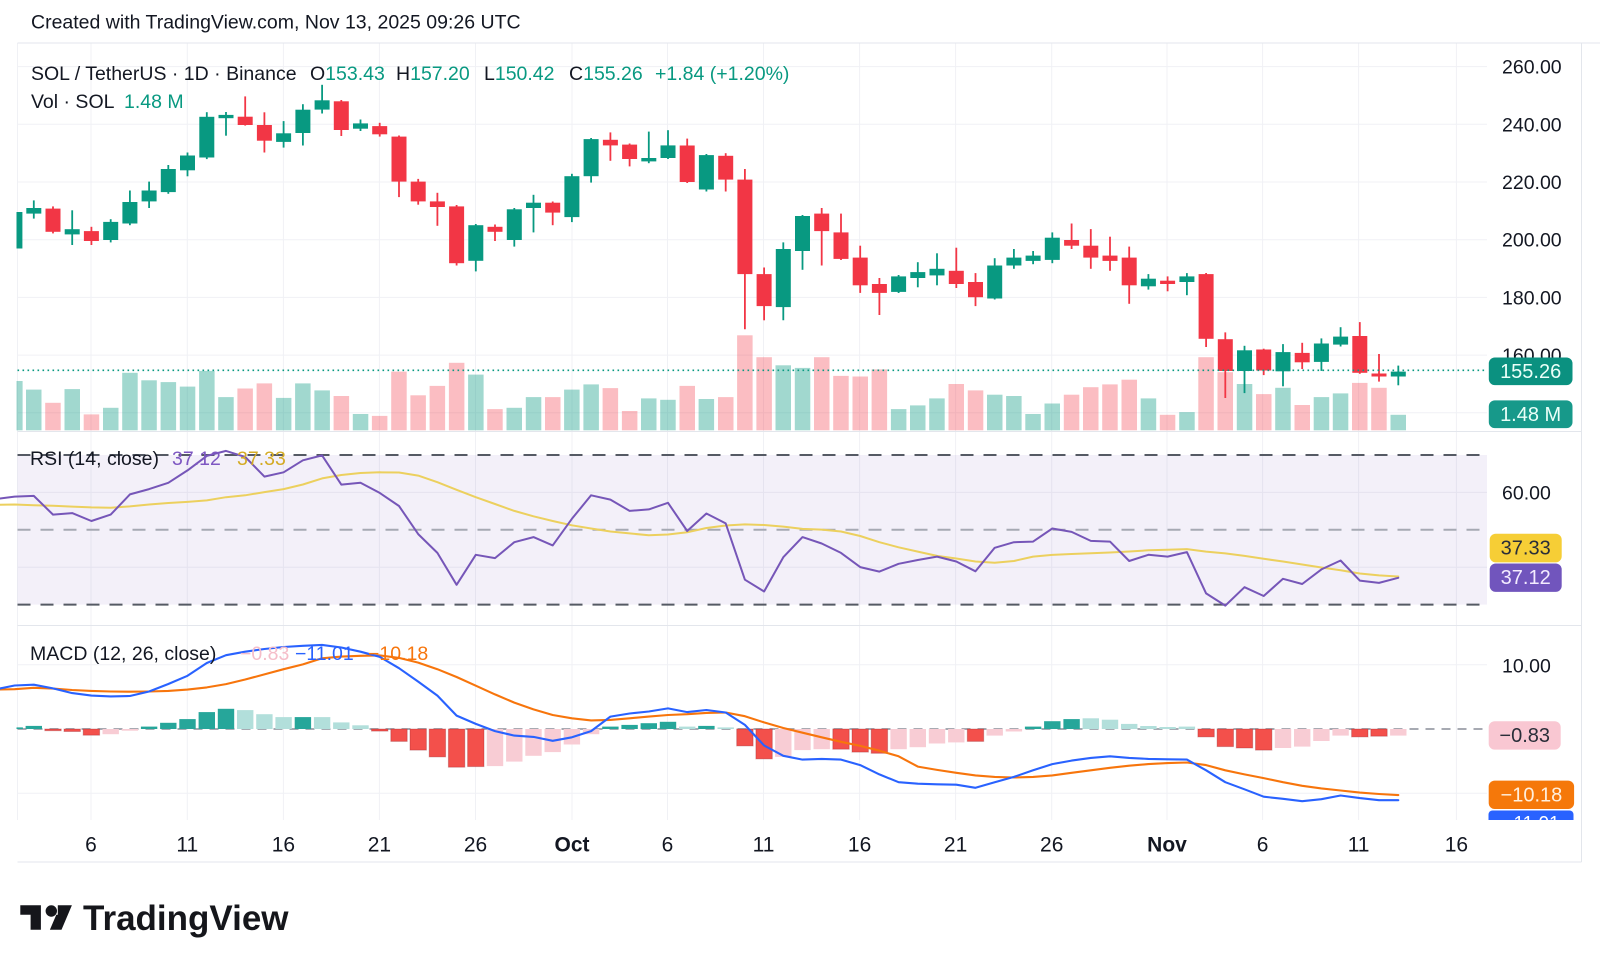  I want to click on svg-text: Nov, so click(1167, 845).